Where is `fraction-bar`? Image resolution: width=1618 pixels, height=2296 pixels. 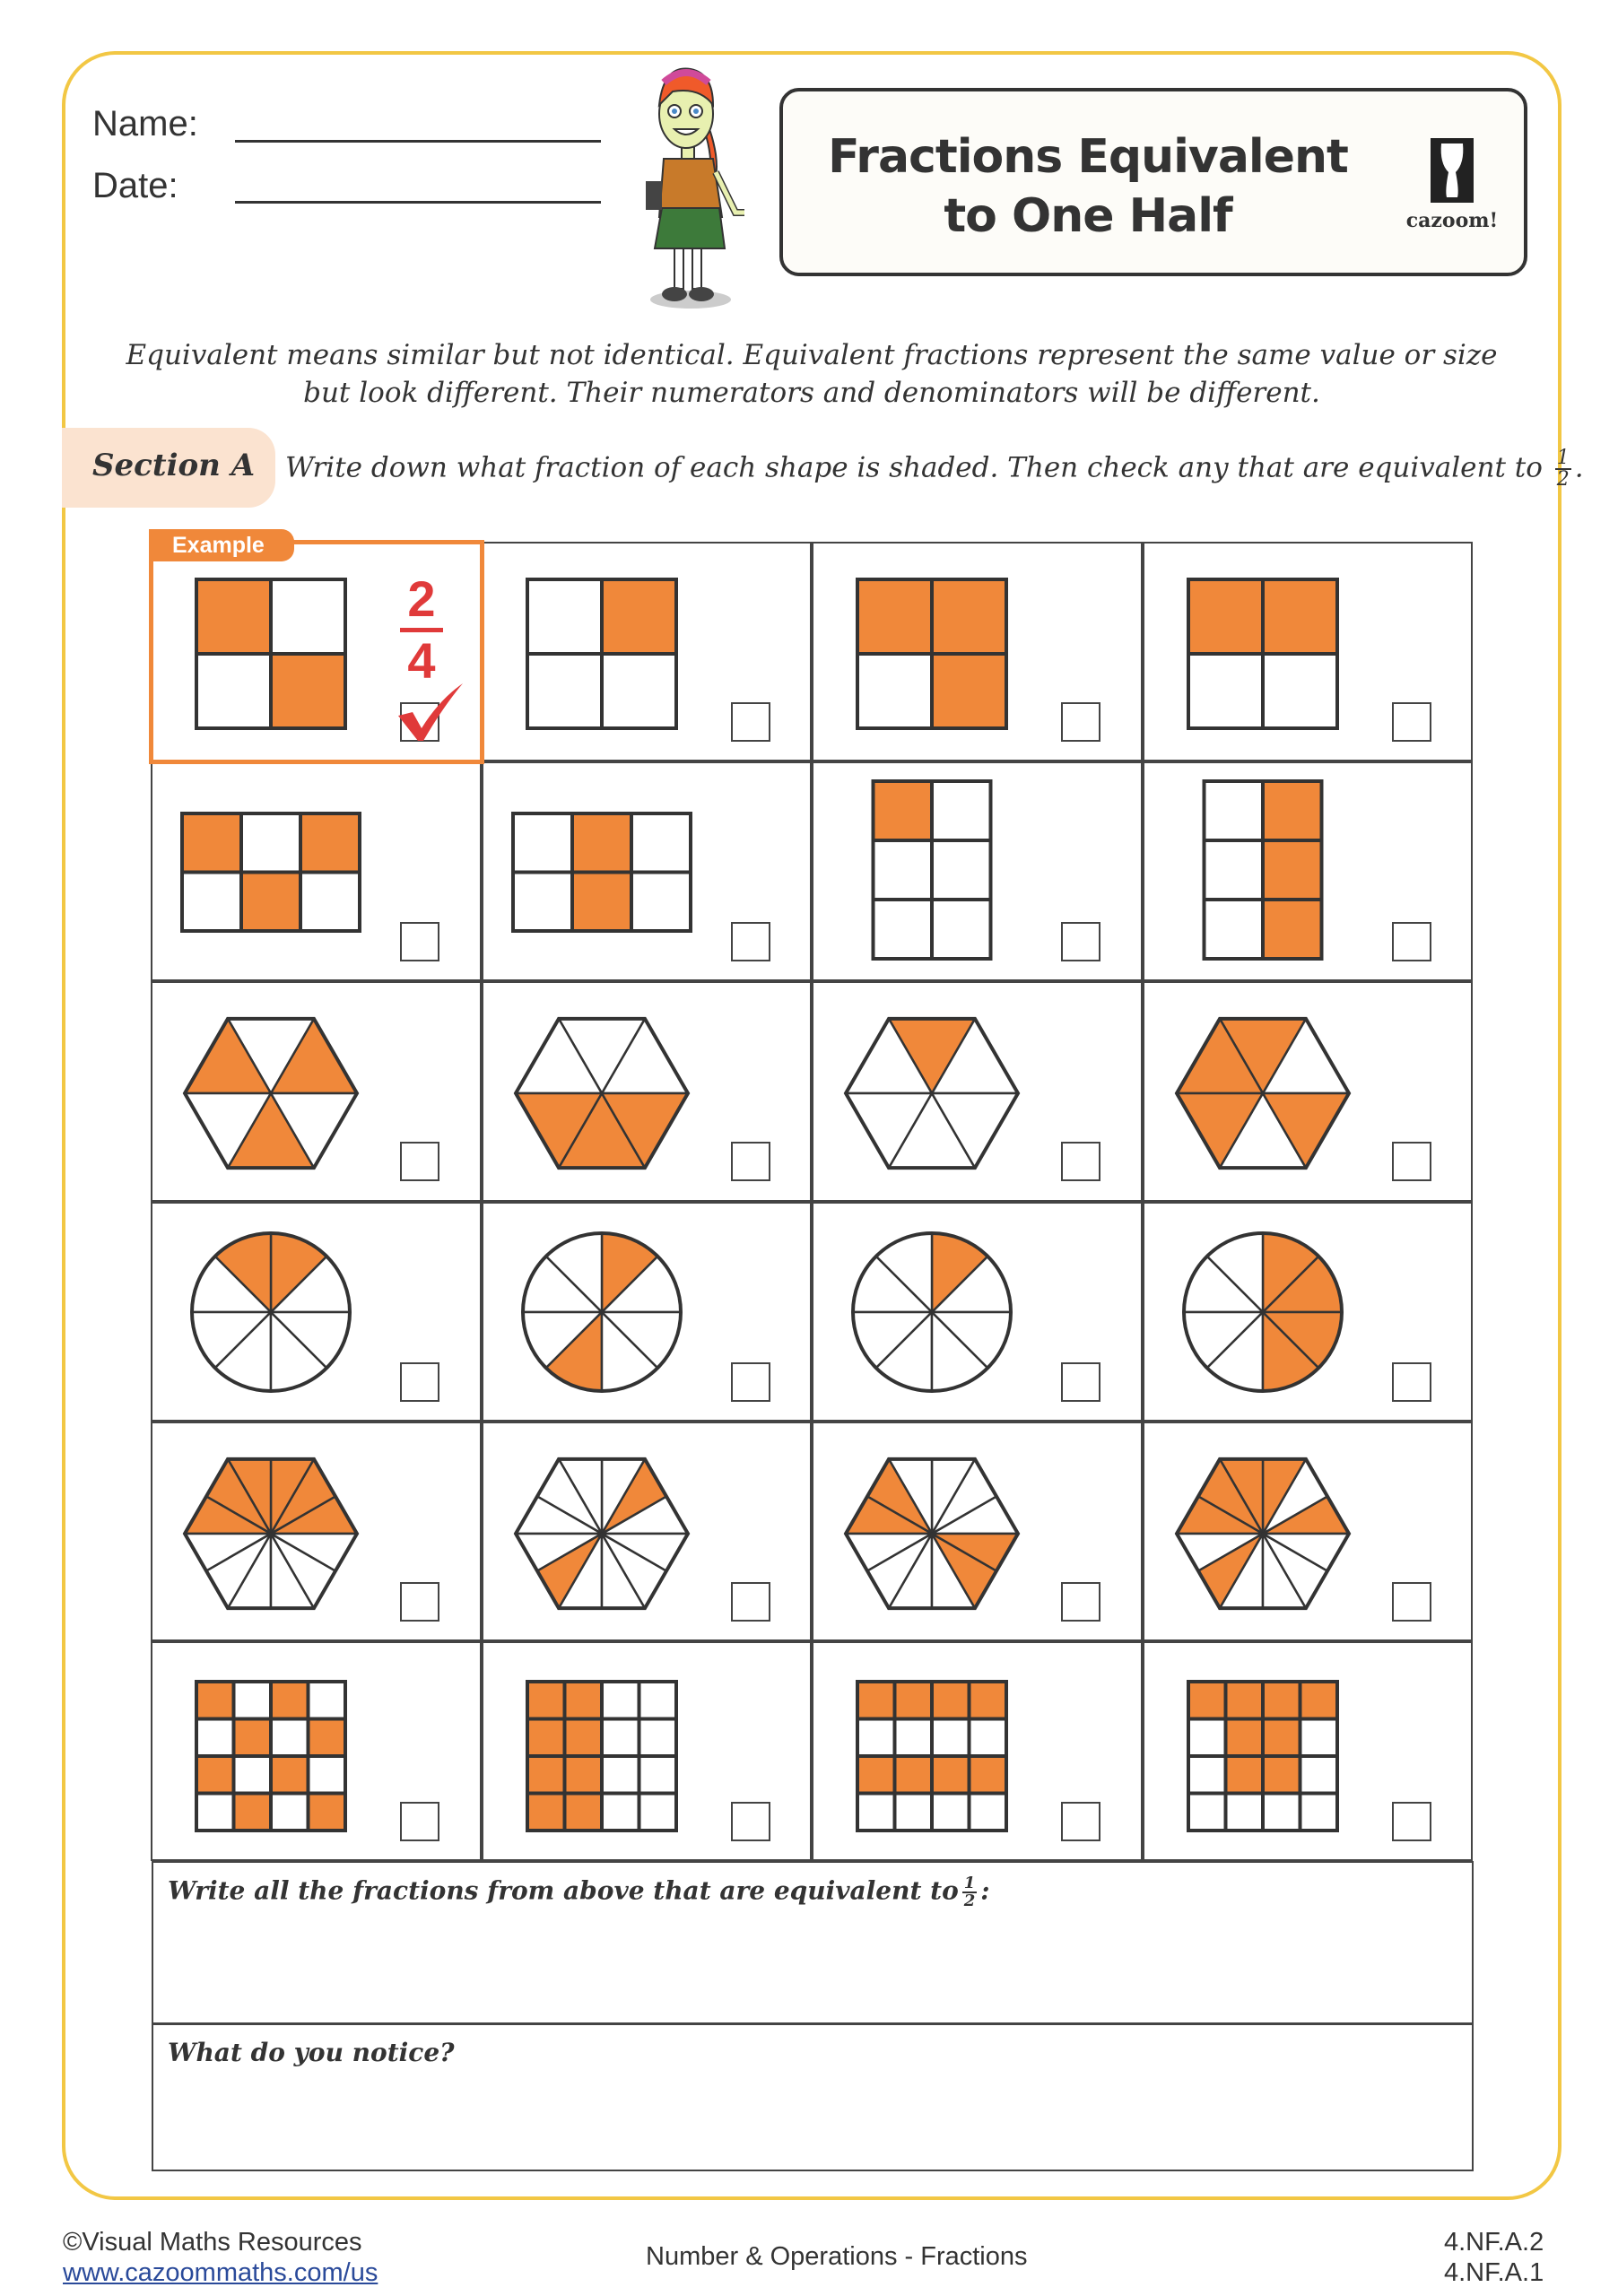
fraction-bar is located at coordinates (421, 630).